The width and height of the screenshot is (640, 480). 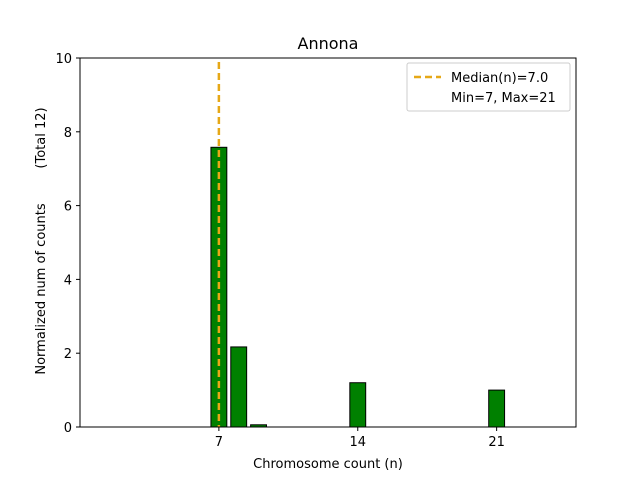 I want to click on x-tick-label: 7, so click(x=219, y=442).